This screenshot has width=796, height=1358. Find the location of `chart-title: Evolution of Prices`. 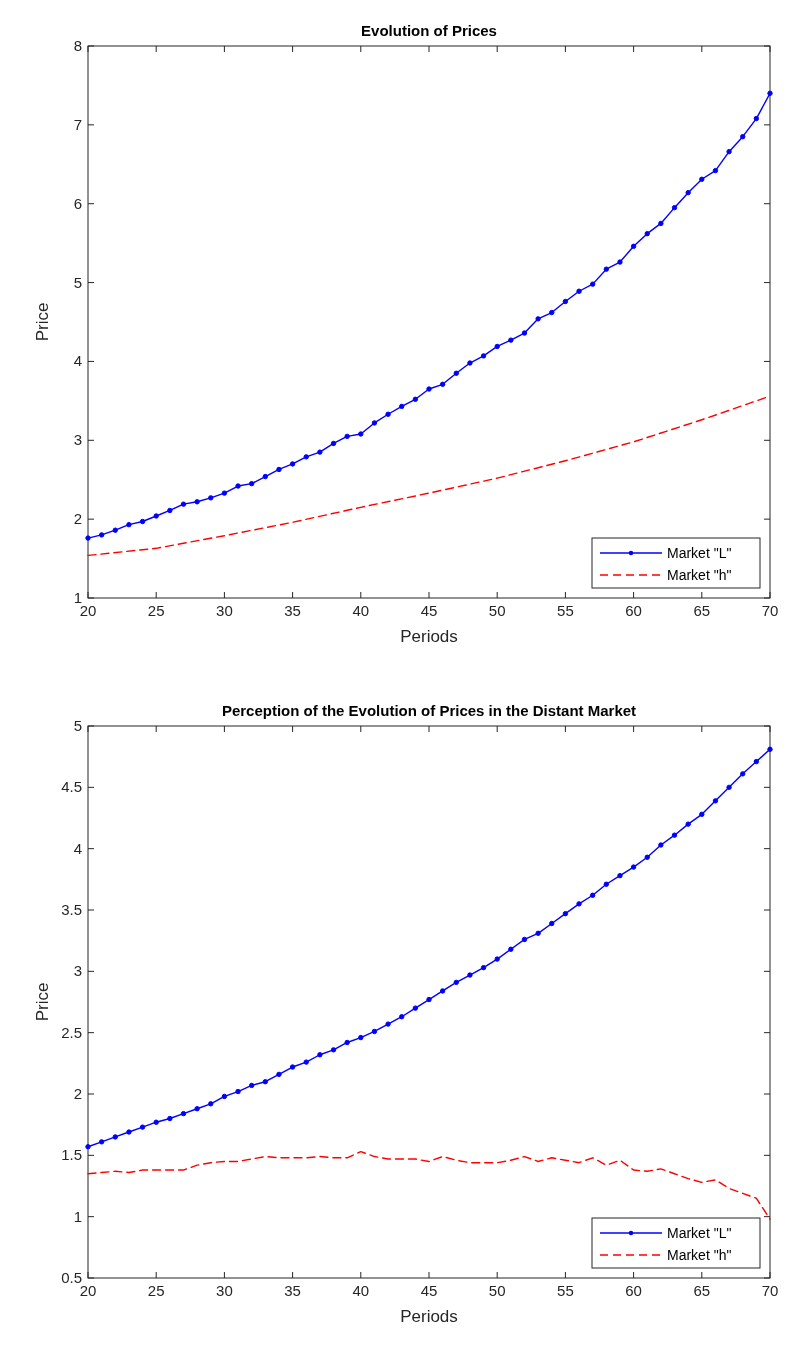

chart-title: Evolution of Prices is located at coordinates (429, 30).